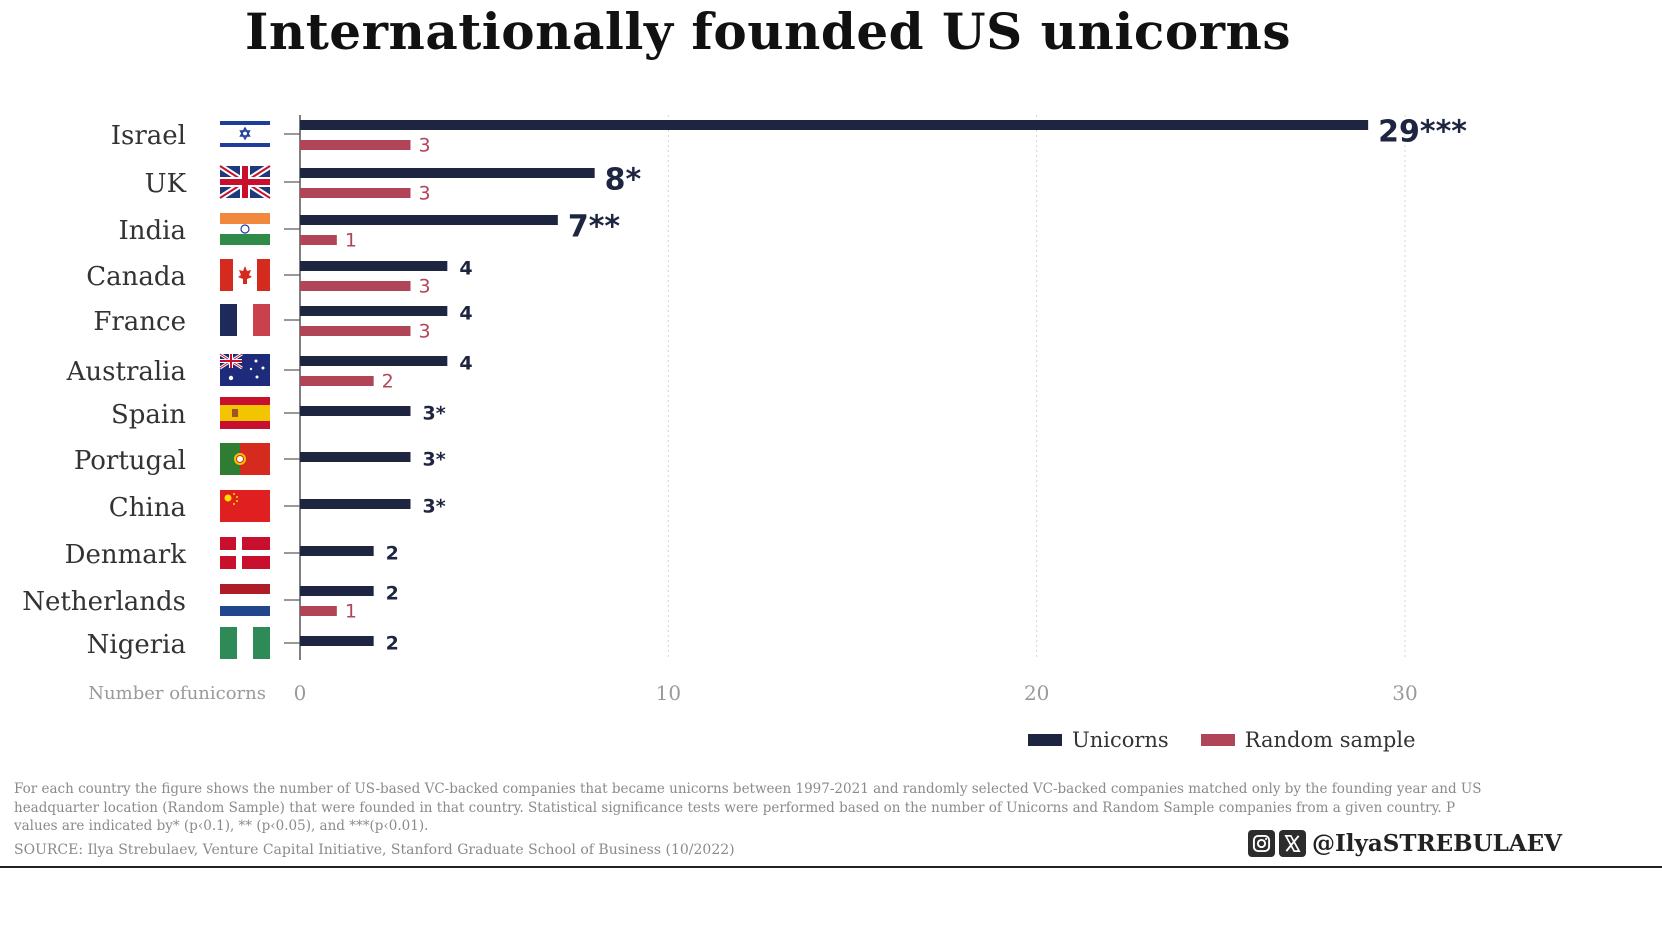 The width and height of the screenshot is (1662, 930). I want to click on flag-australia-icon, so click(244, 369).